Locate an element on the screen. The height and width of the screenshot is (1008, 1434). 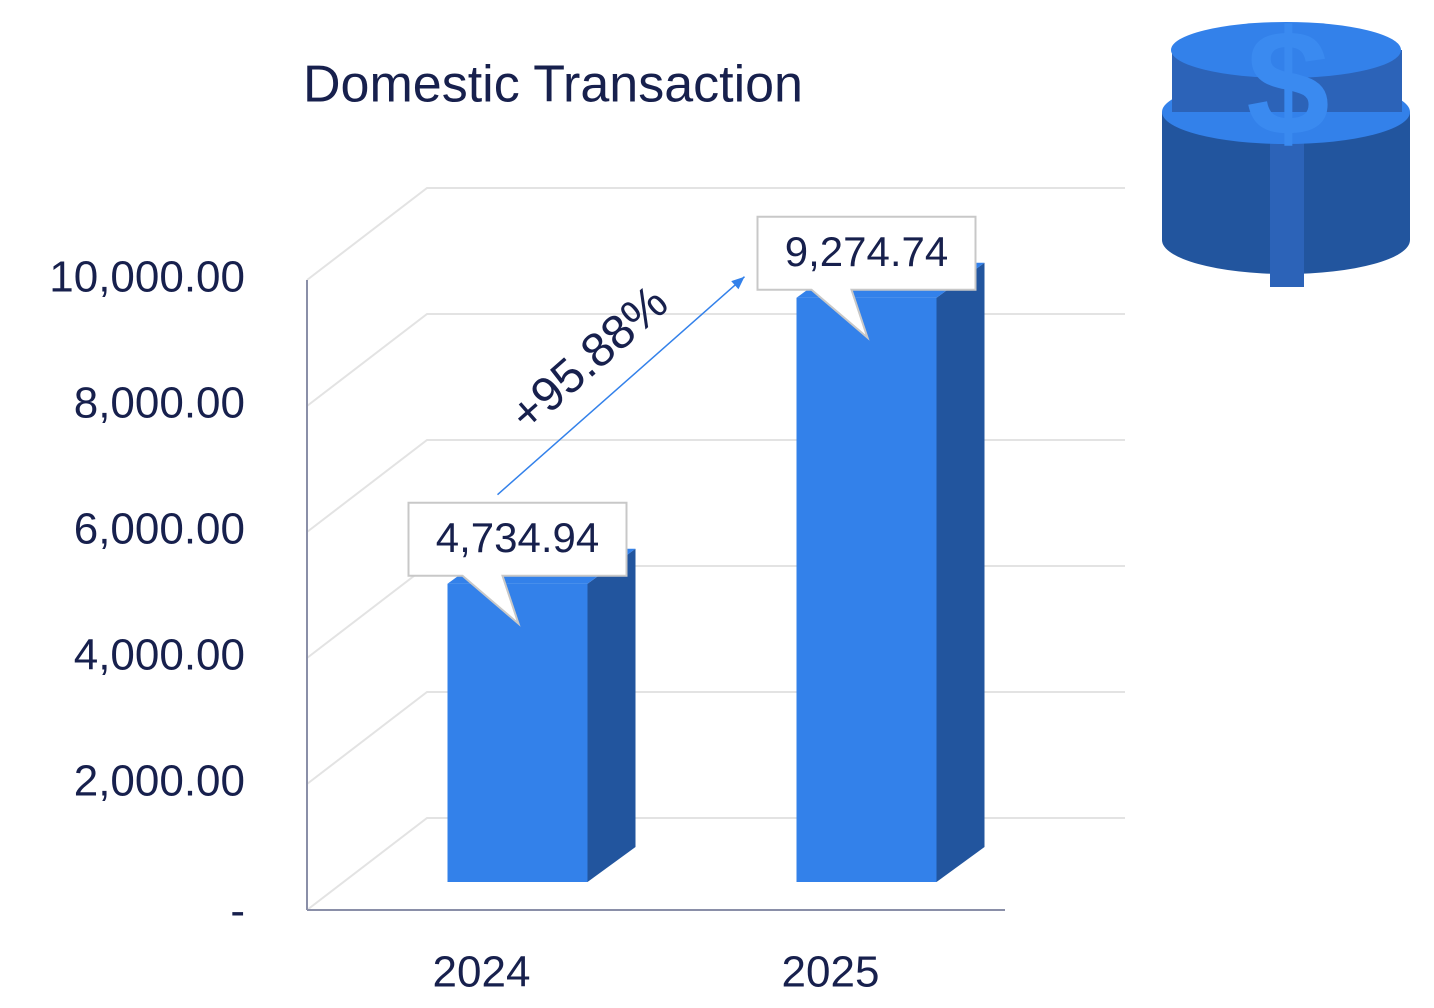
value-label: 4,734.94 is located at coordinates (518, 537).